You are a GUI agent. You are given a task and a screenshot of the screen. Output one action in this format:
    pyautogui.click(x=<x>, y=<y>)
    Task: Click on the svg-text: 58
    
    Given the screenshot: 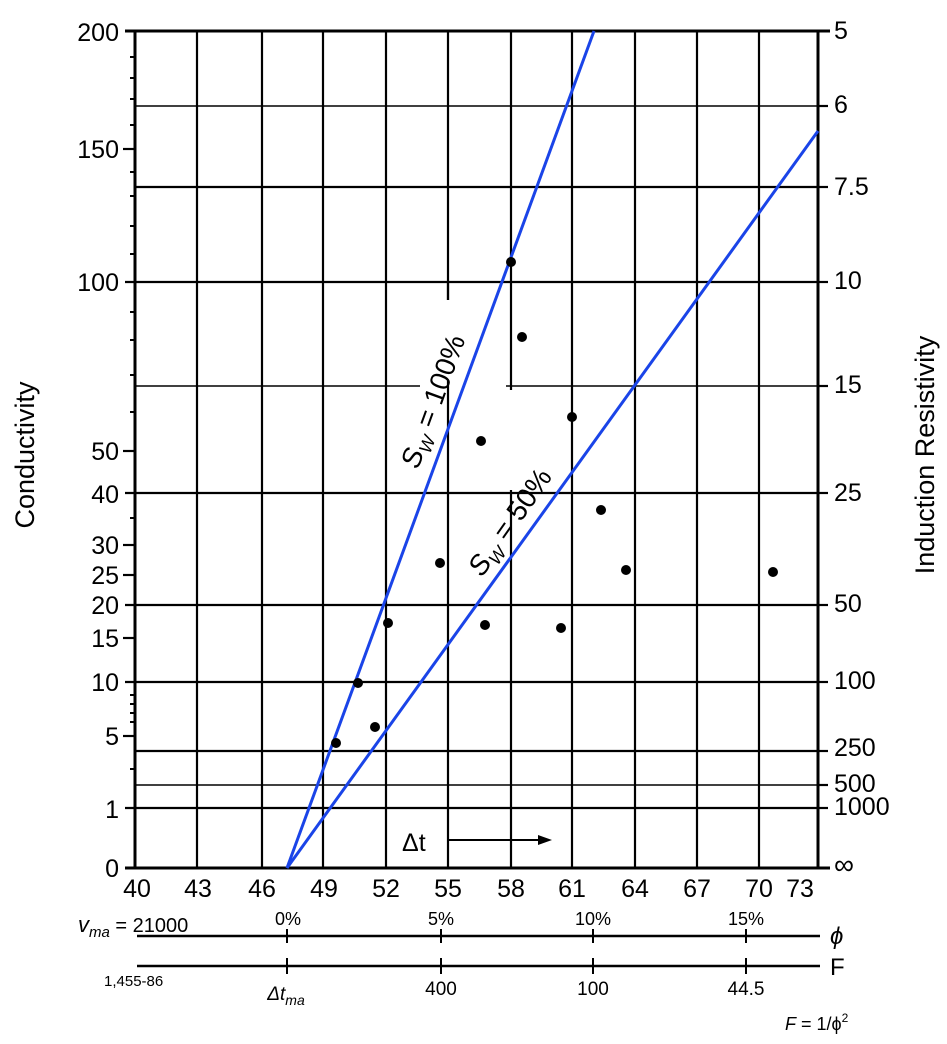 What is the action you would take?
    pyautogui.click(x=511, y=889)
    